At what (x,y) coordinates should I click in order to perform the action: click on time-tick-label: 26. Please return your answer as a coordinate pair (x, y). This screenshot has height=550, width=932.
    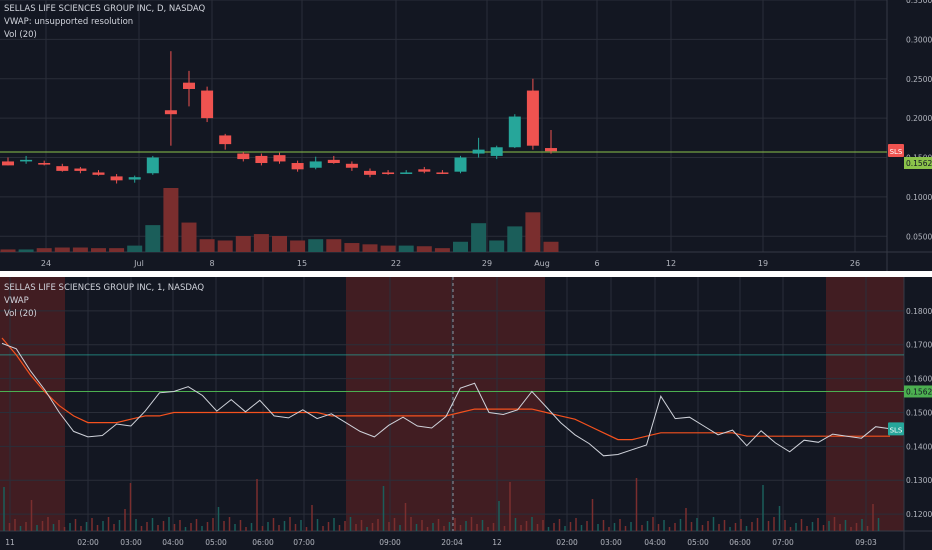
    Looking at the image, I should click on (855, 263).